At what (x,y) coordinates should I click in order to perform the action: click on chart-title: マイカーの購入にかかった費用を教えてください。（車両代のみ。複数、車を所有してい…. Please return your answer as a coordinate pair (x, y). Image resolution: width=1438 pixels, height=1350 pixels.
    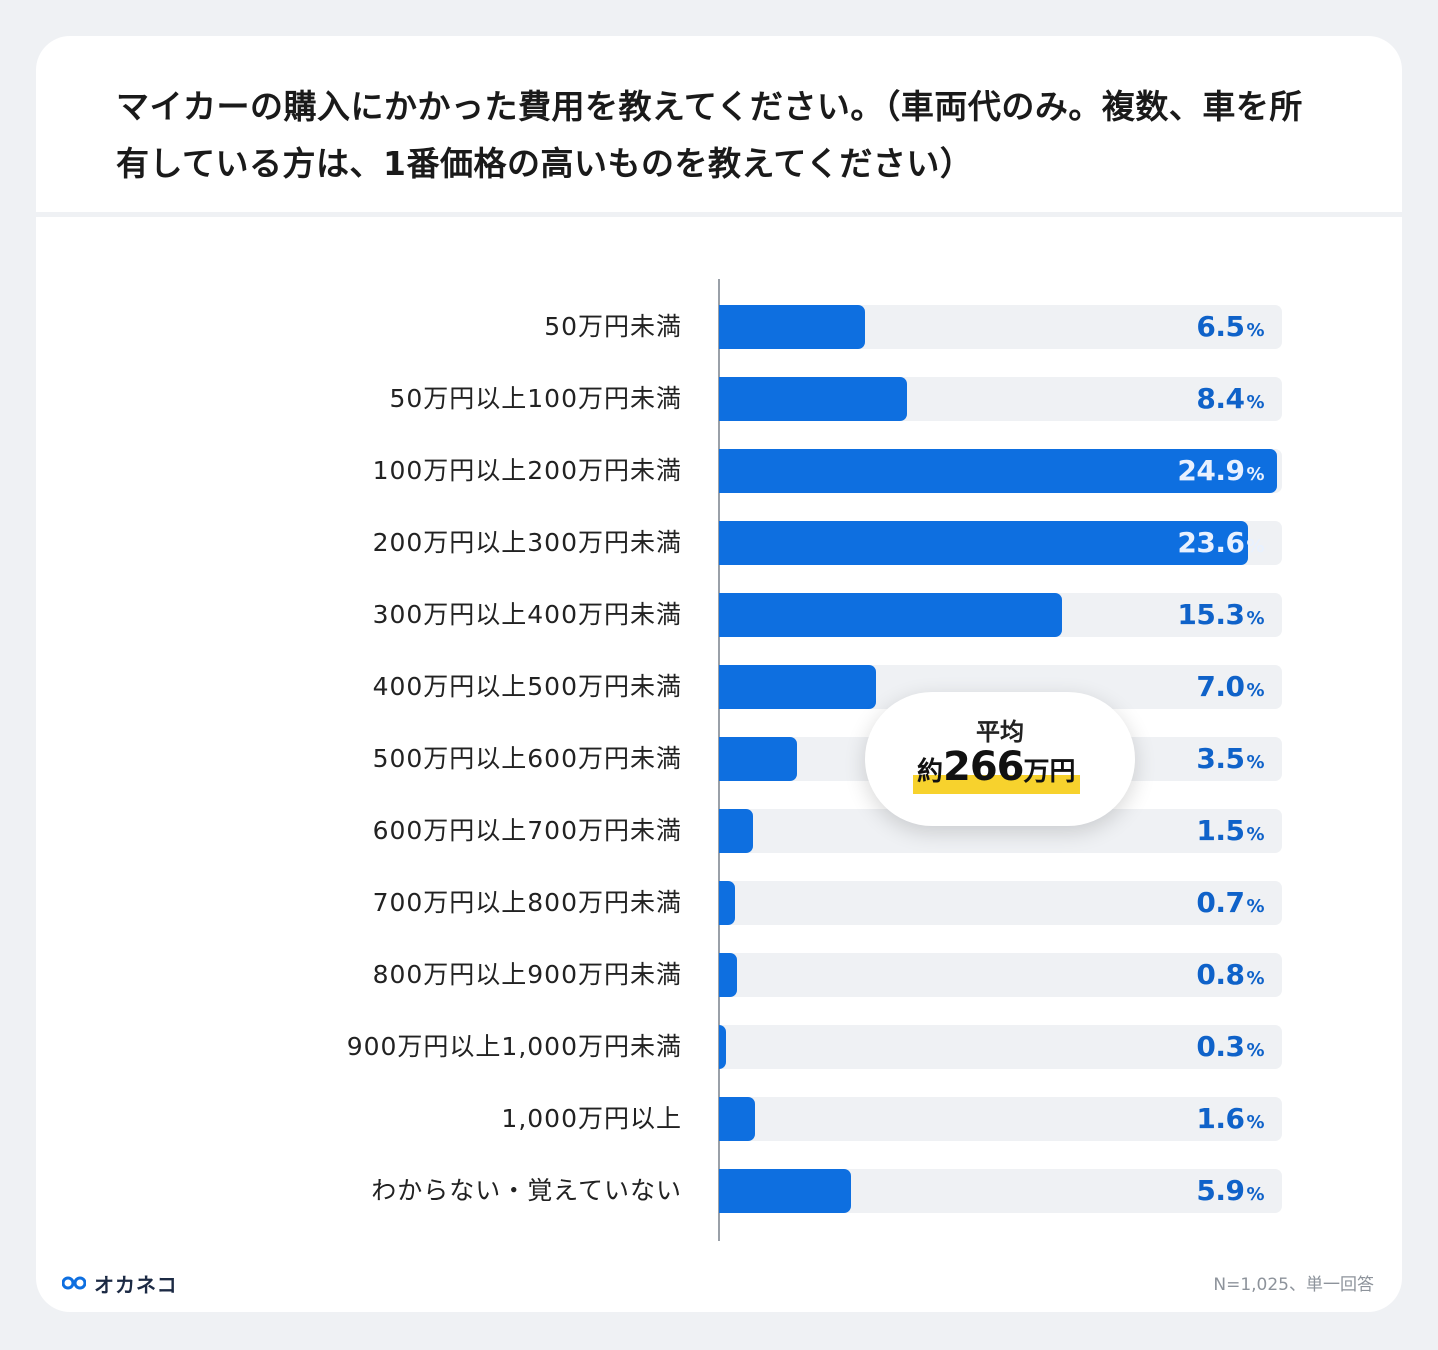
    Looking at the image, I should click on (709, 135).